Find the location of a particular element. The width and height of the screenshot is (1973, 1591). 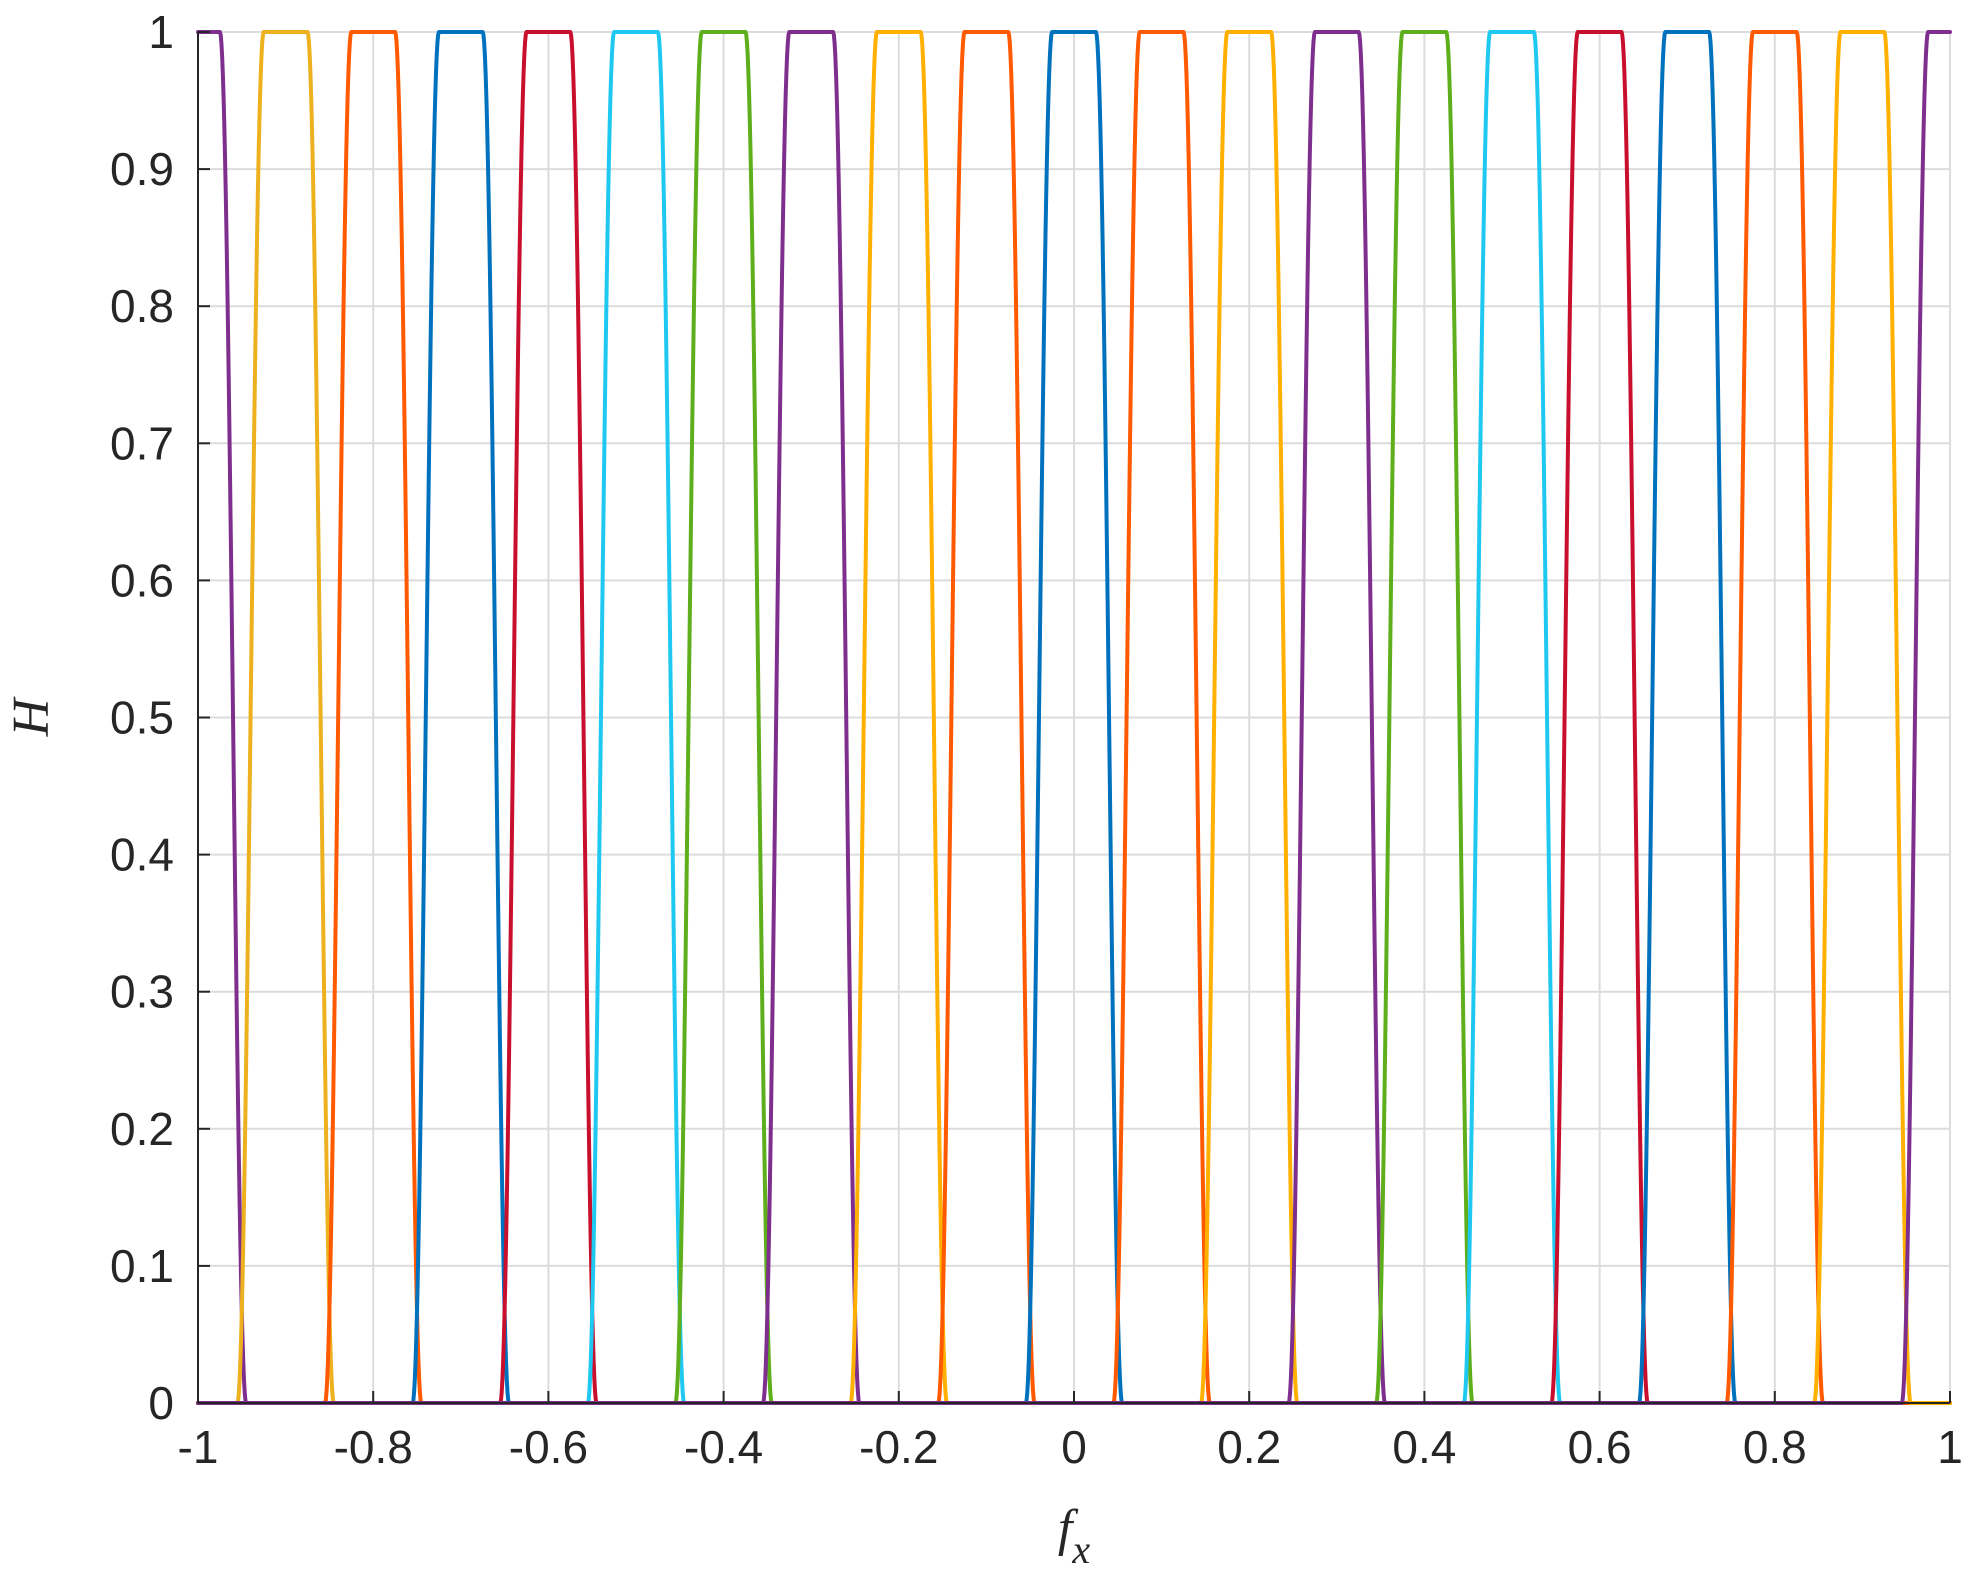

x-axis-title: fx is located at coordinates (1074, 1536).